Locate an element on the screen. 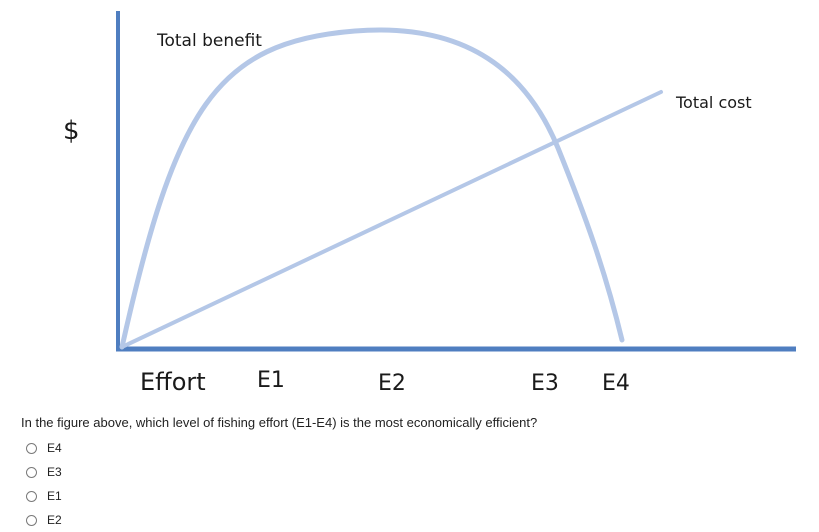 This screenshot has height=532, width=819. tick-label-e4: E4 is located at coordinates (616, 383).